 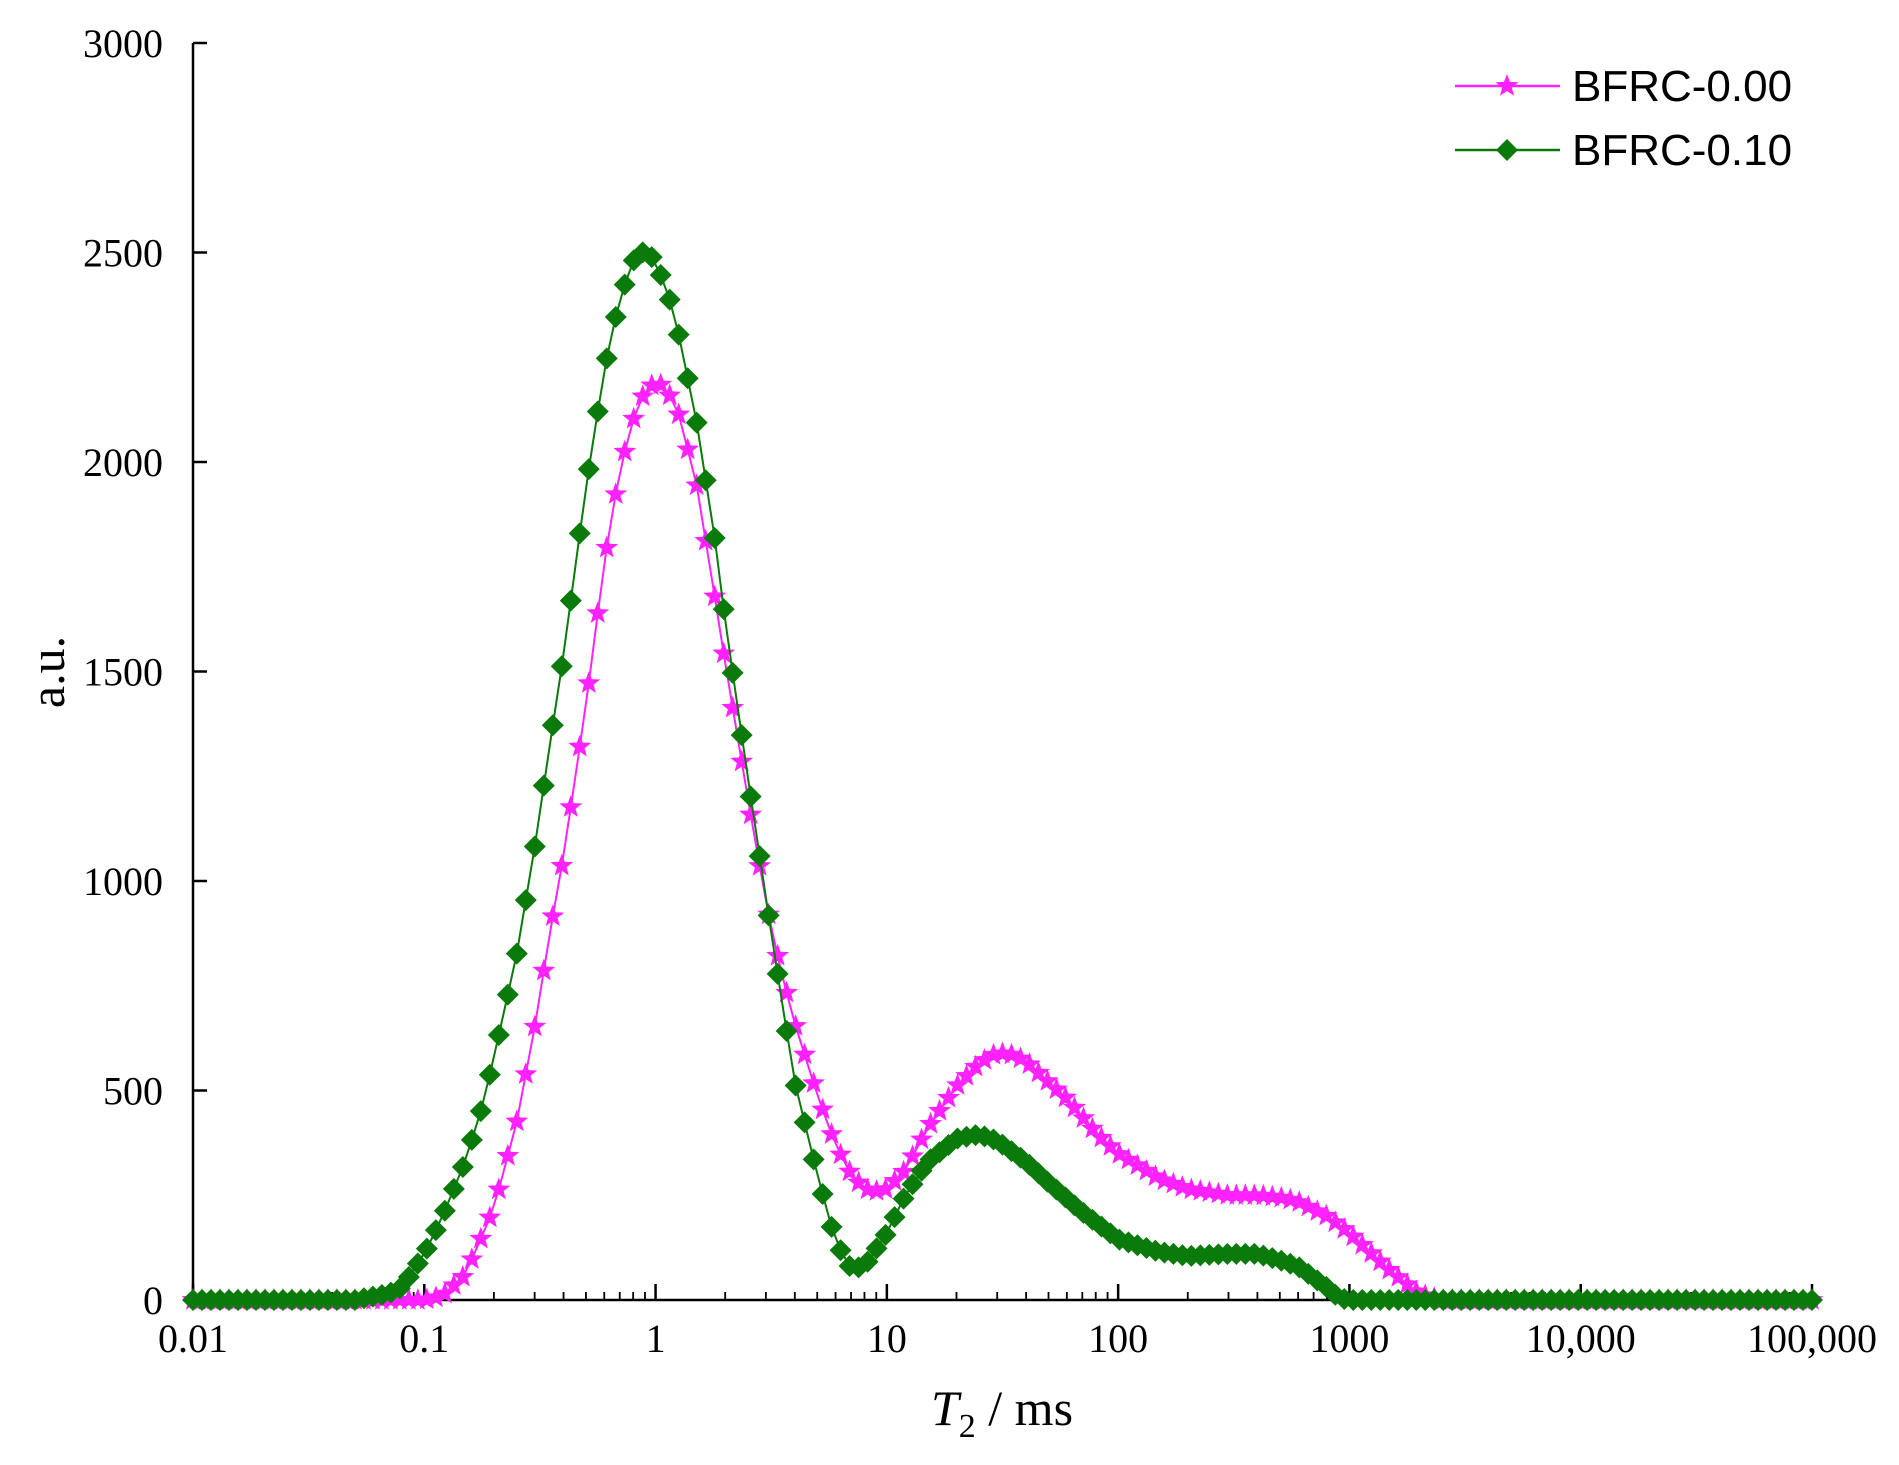 What do you see at coordinates (424, 1338) in the screenshot?
I see `x-tick-label: 0.1` at bounding box center [424, 1338].